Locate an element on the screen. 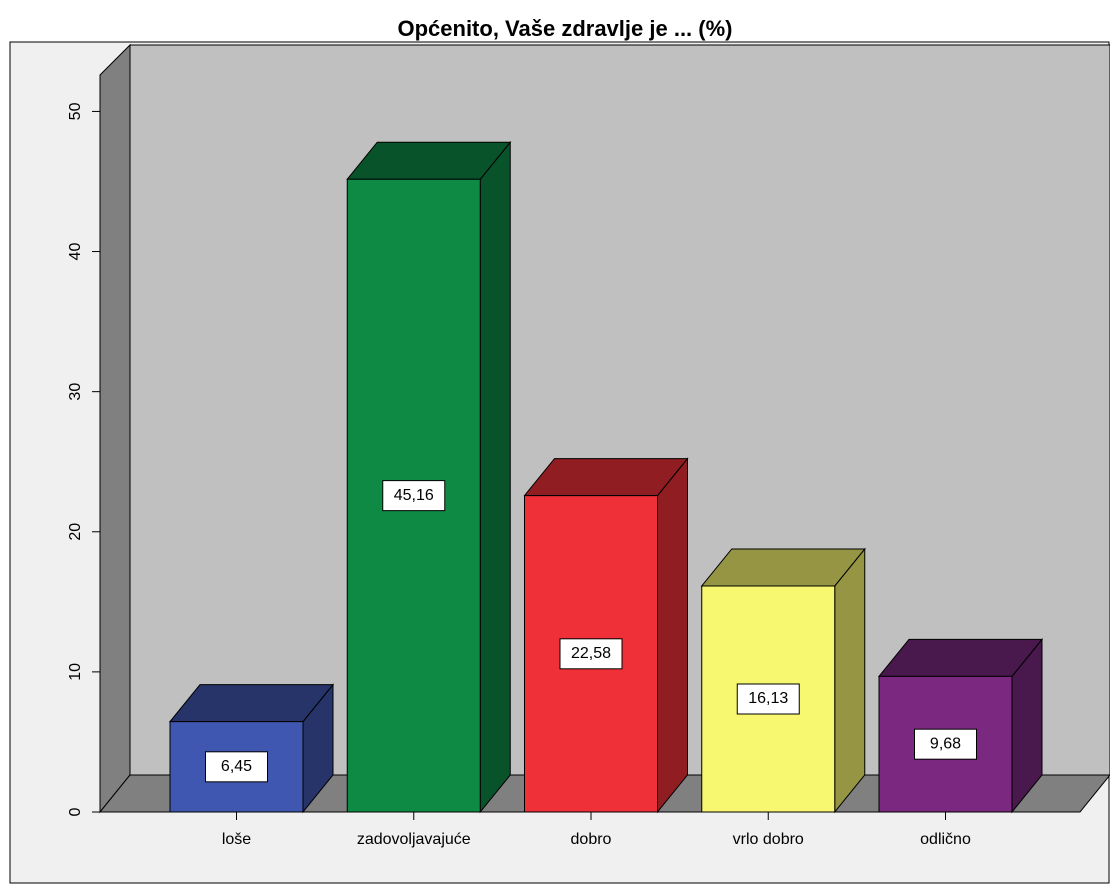 The image size is (1110, 884). y-tick-label: 40 is located at coordinates (75, 252).